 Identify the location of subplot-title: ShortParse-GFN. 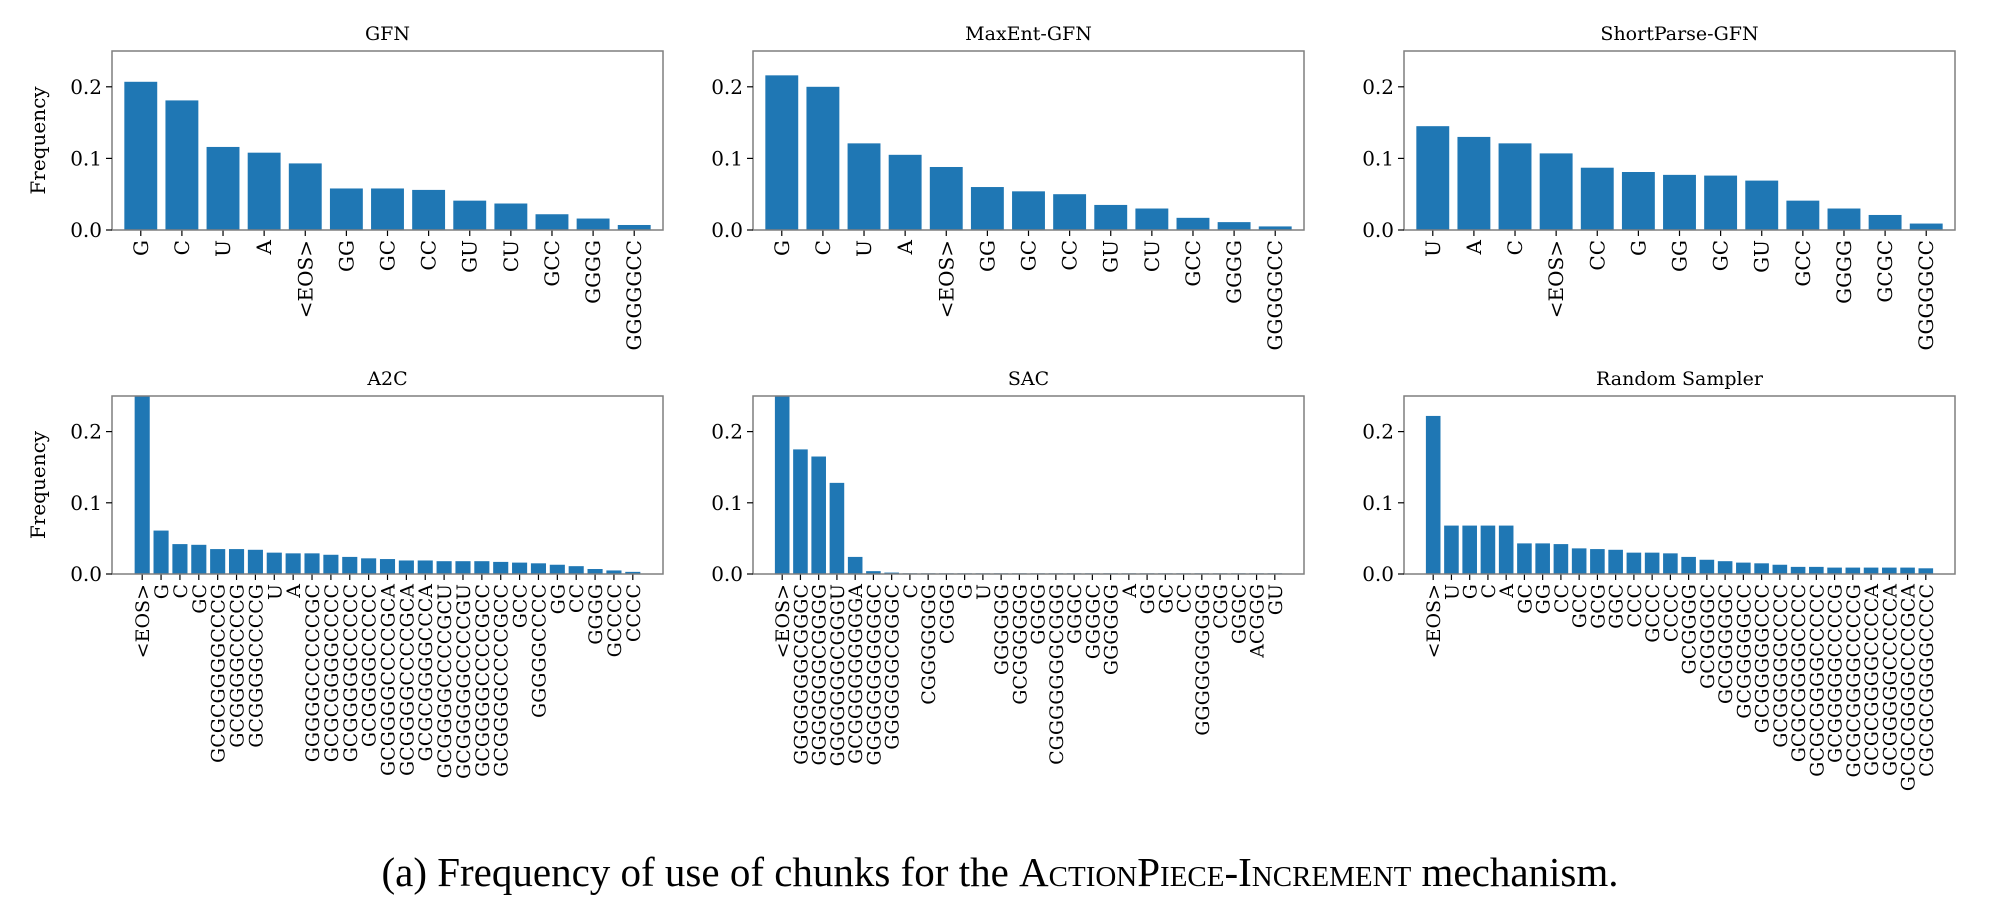
(1679, 34).